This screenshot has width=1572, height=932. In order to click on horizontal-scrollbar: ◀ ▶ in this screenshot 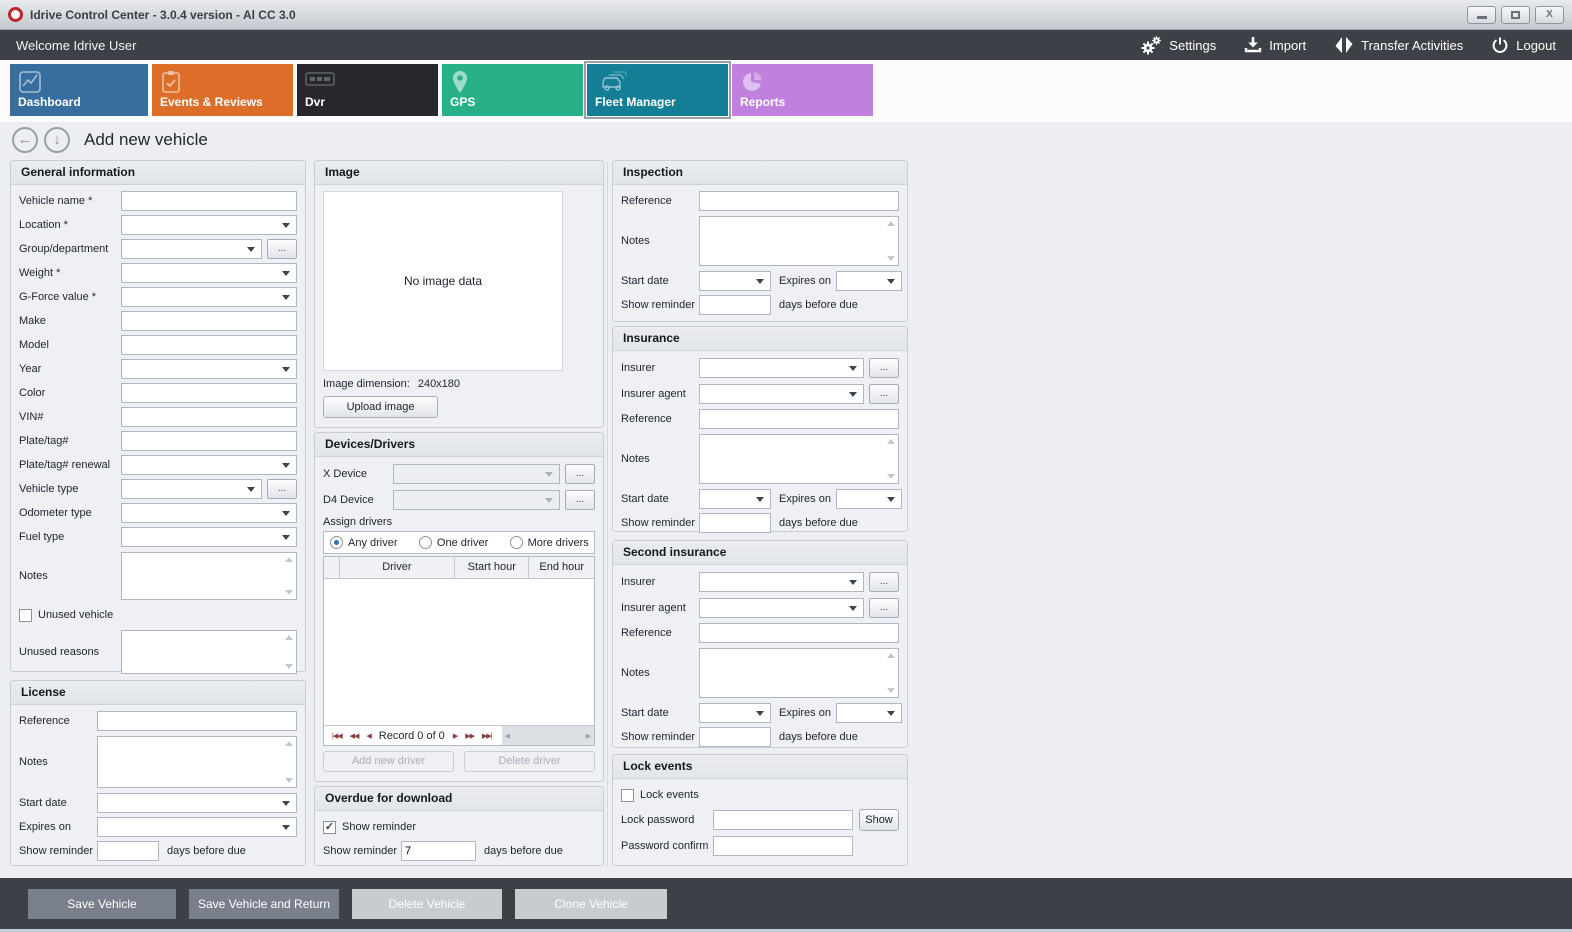, I will do `click(547, 735)`.